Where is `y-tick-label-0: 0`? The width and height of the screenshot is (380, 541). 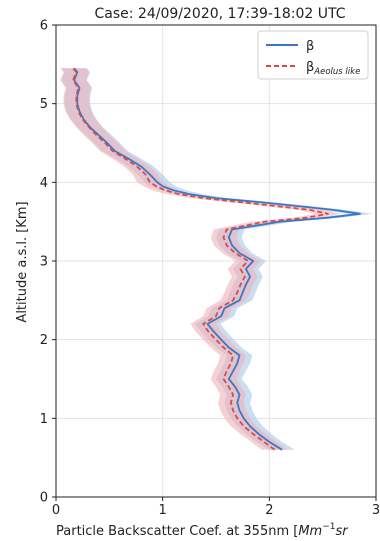
y-tick-label-0: 0 is located at coordinates (44, 498).